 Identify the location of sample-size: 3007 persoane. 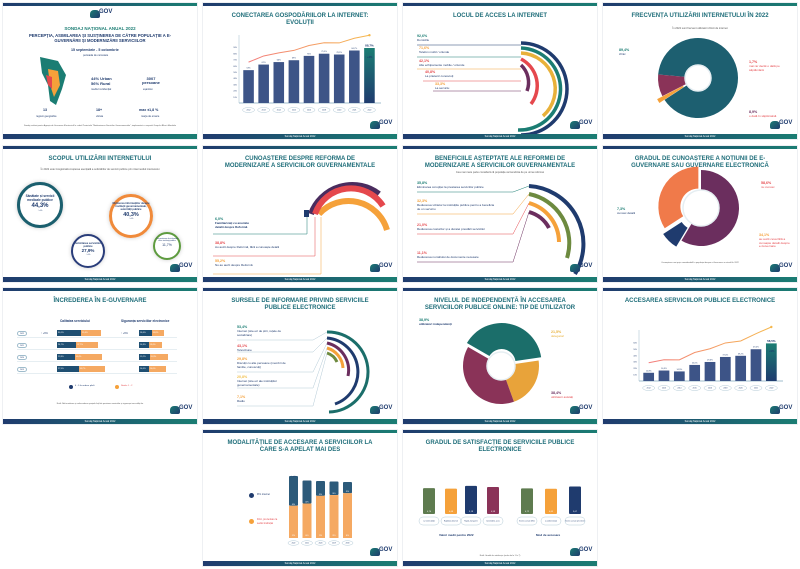
(151, 80).